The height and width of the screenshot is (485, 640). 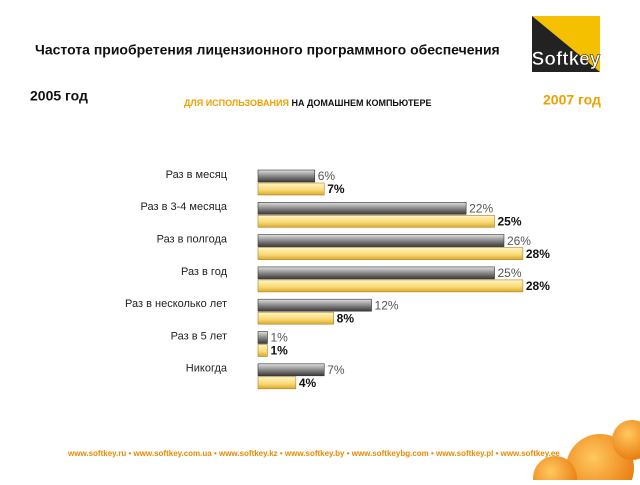 What do you see at coordinates (204, 272) in the screenshot?
I see `category-label: Раз в год` at bounding box center [204, 272].